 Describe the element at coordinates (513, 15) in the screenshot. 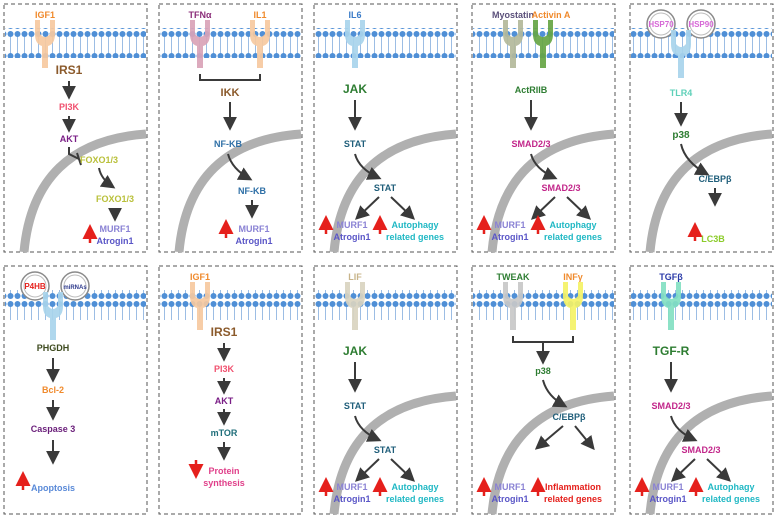

I see `ligand-label: Myostatin` at that location.